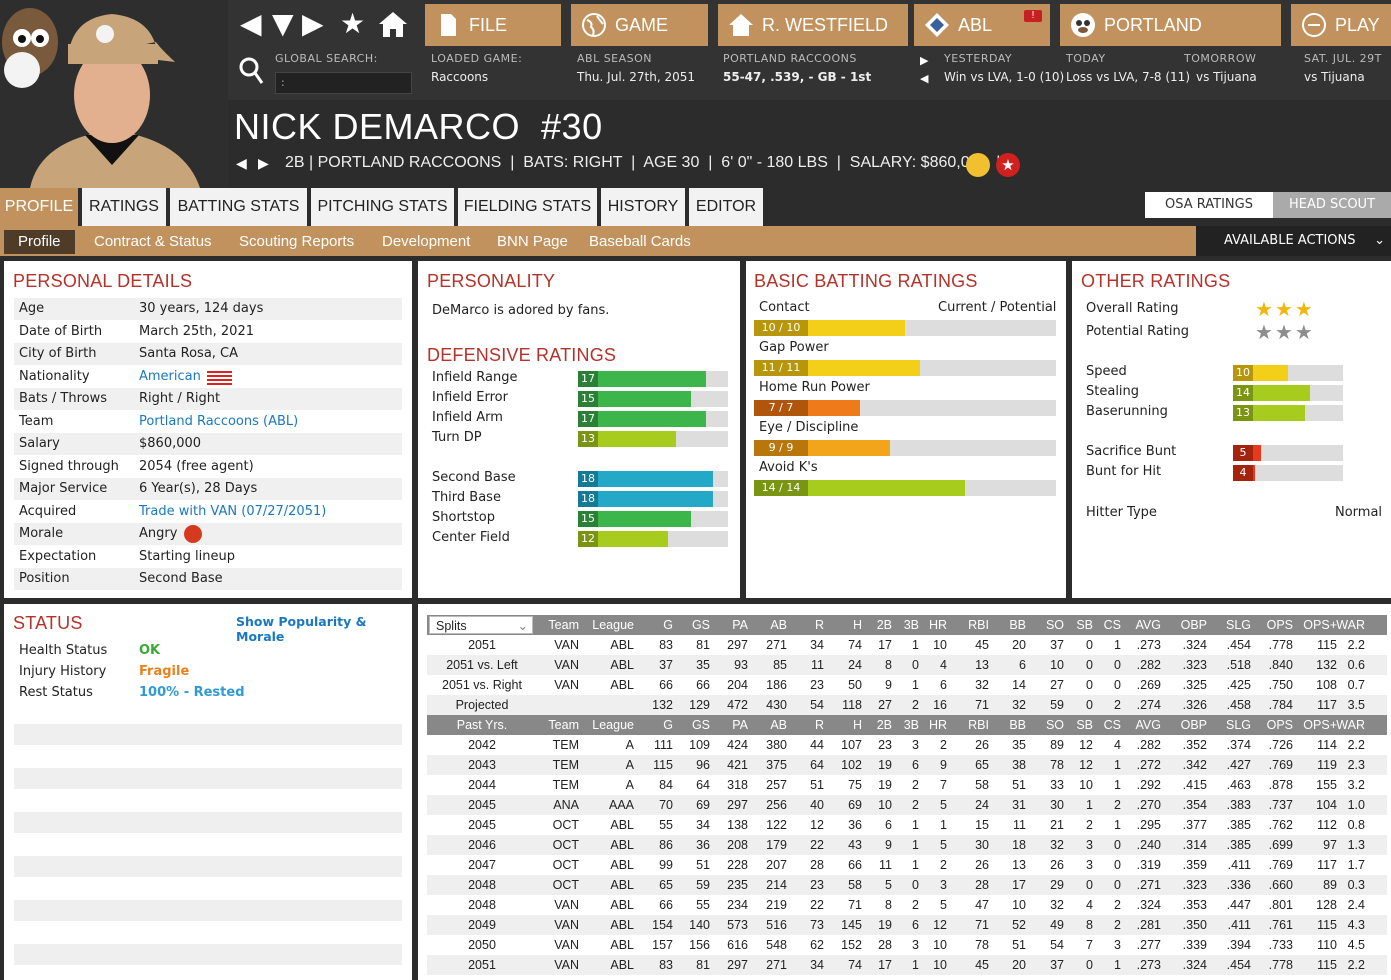 Image resolution: width=1391 pixels, height=980 pixels. What do you see at coordinates (39, 242) in the screenshot?
I see `subtab-profile: Profile` at bounding box center [39, 242].